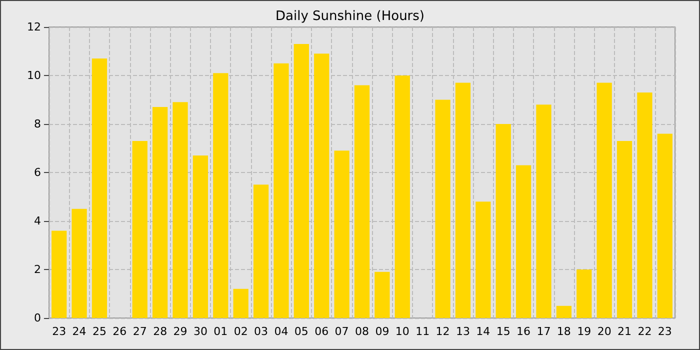 This screenshot has width=700, height=350. Describe the element at coordinates (362, 331) in the screenshot. I see `x-tick-label: 08` at that location.